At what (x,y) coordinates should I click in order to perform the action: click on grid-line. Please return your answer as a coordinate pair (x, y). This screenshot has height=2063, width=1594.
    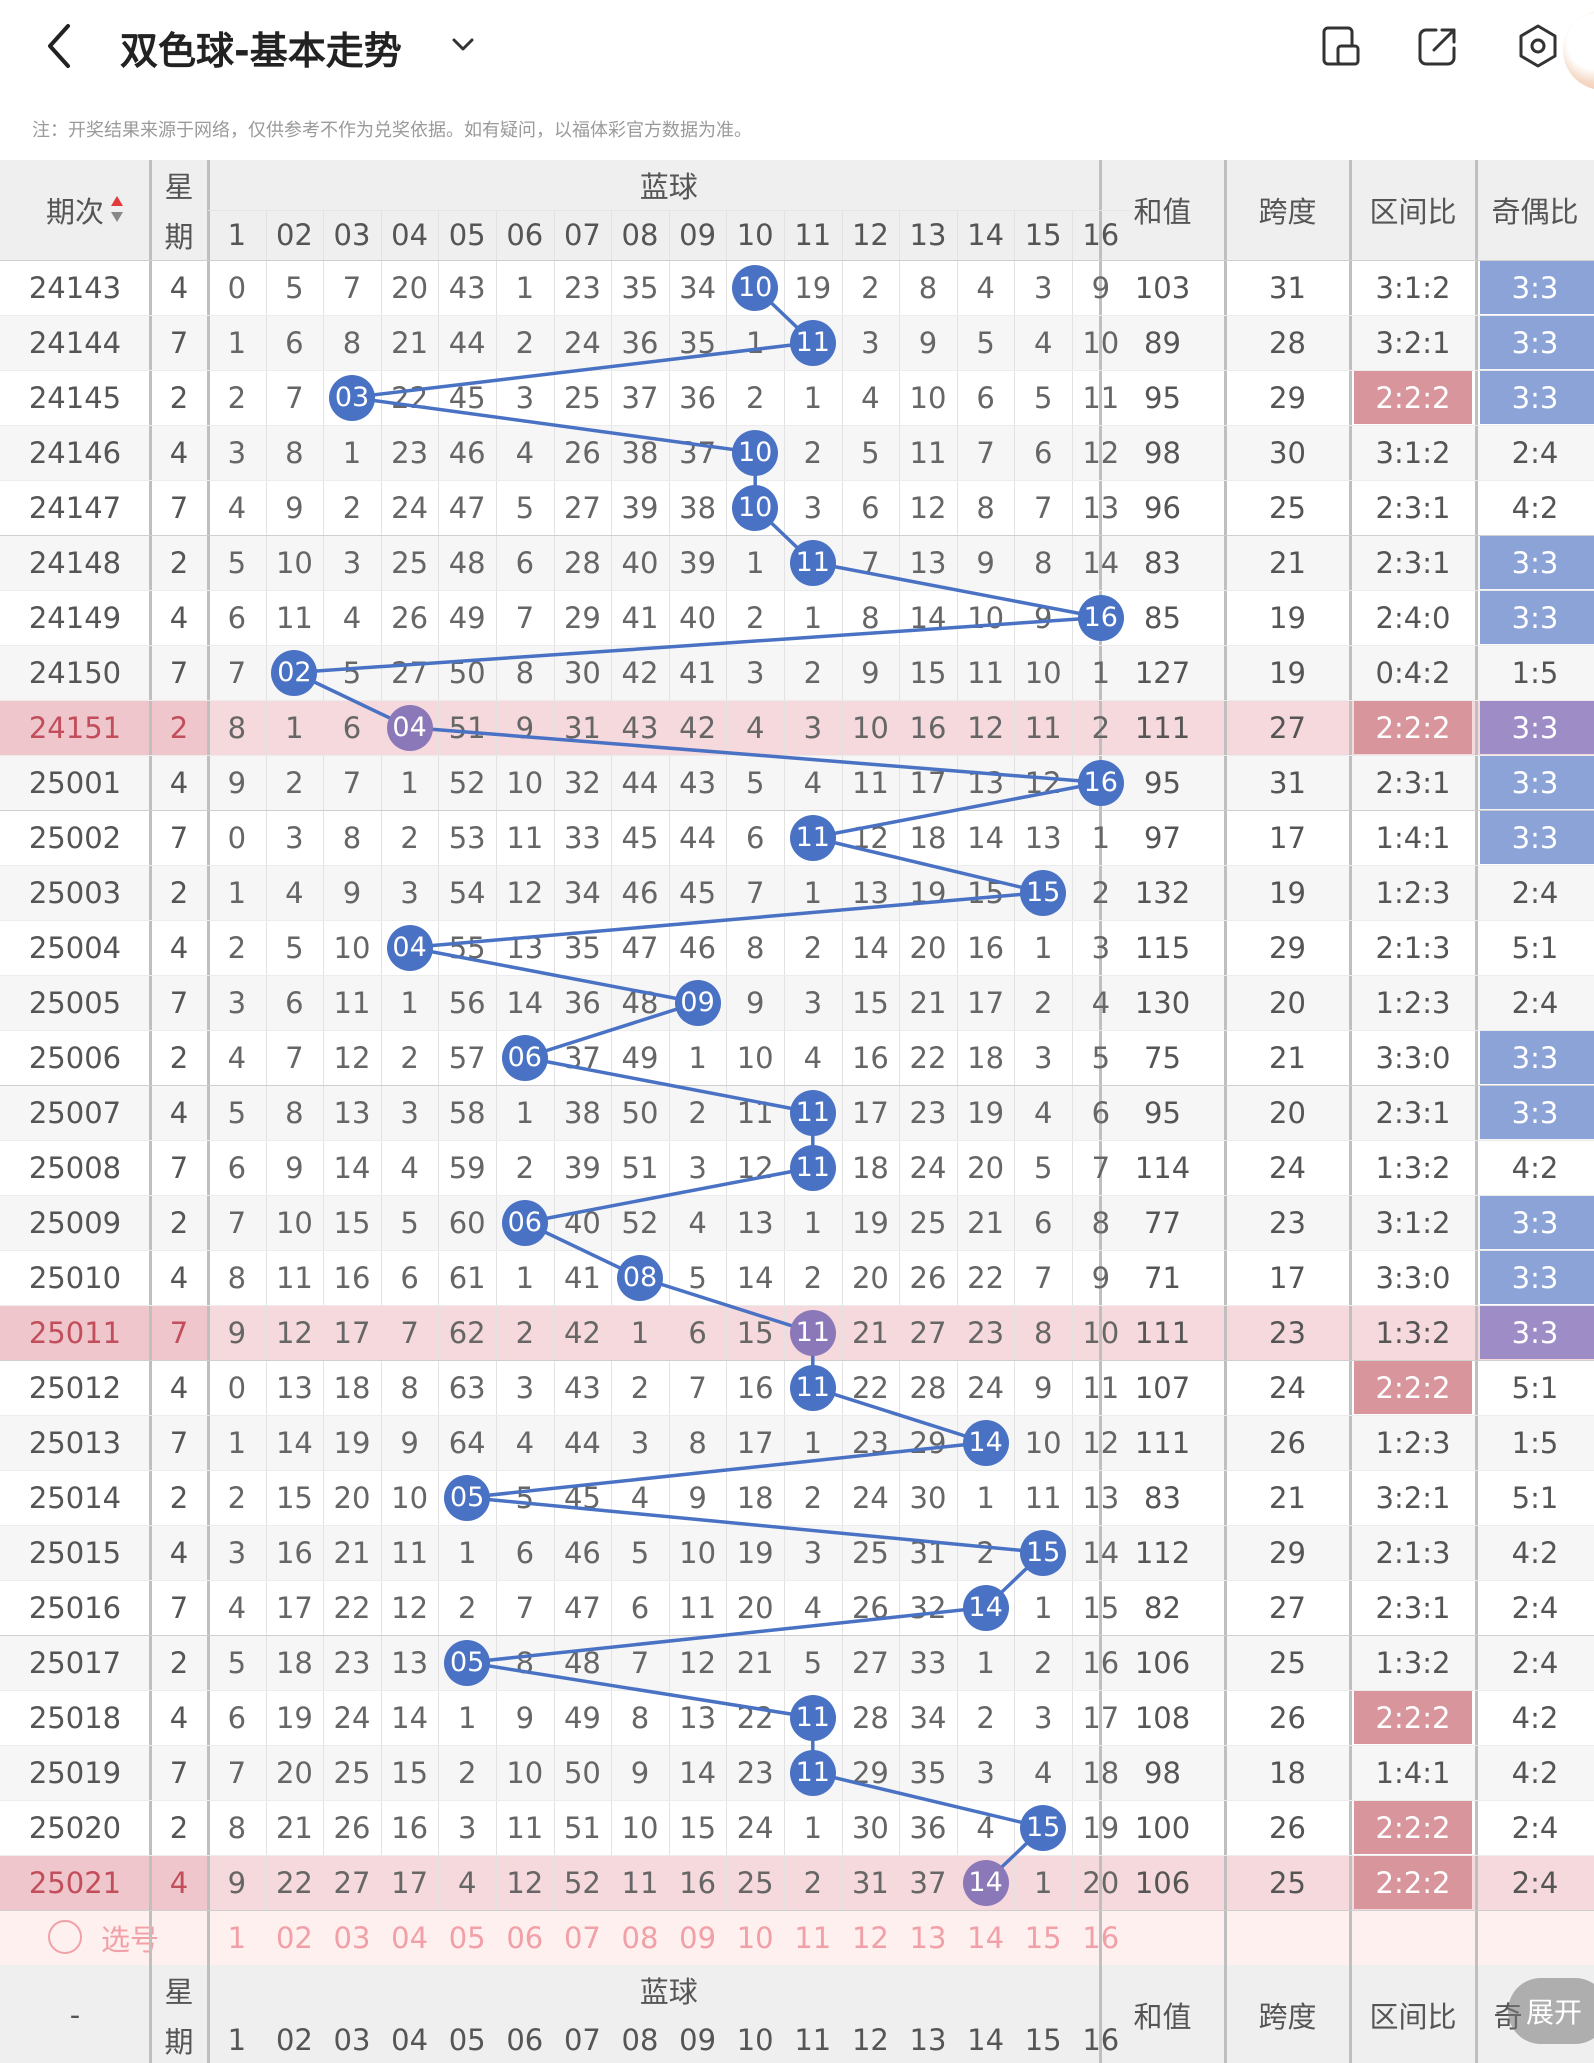
    Looking at the image, I should click on (669, 210).